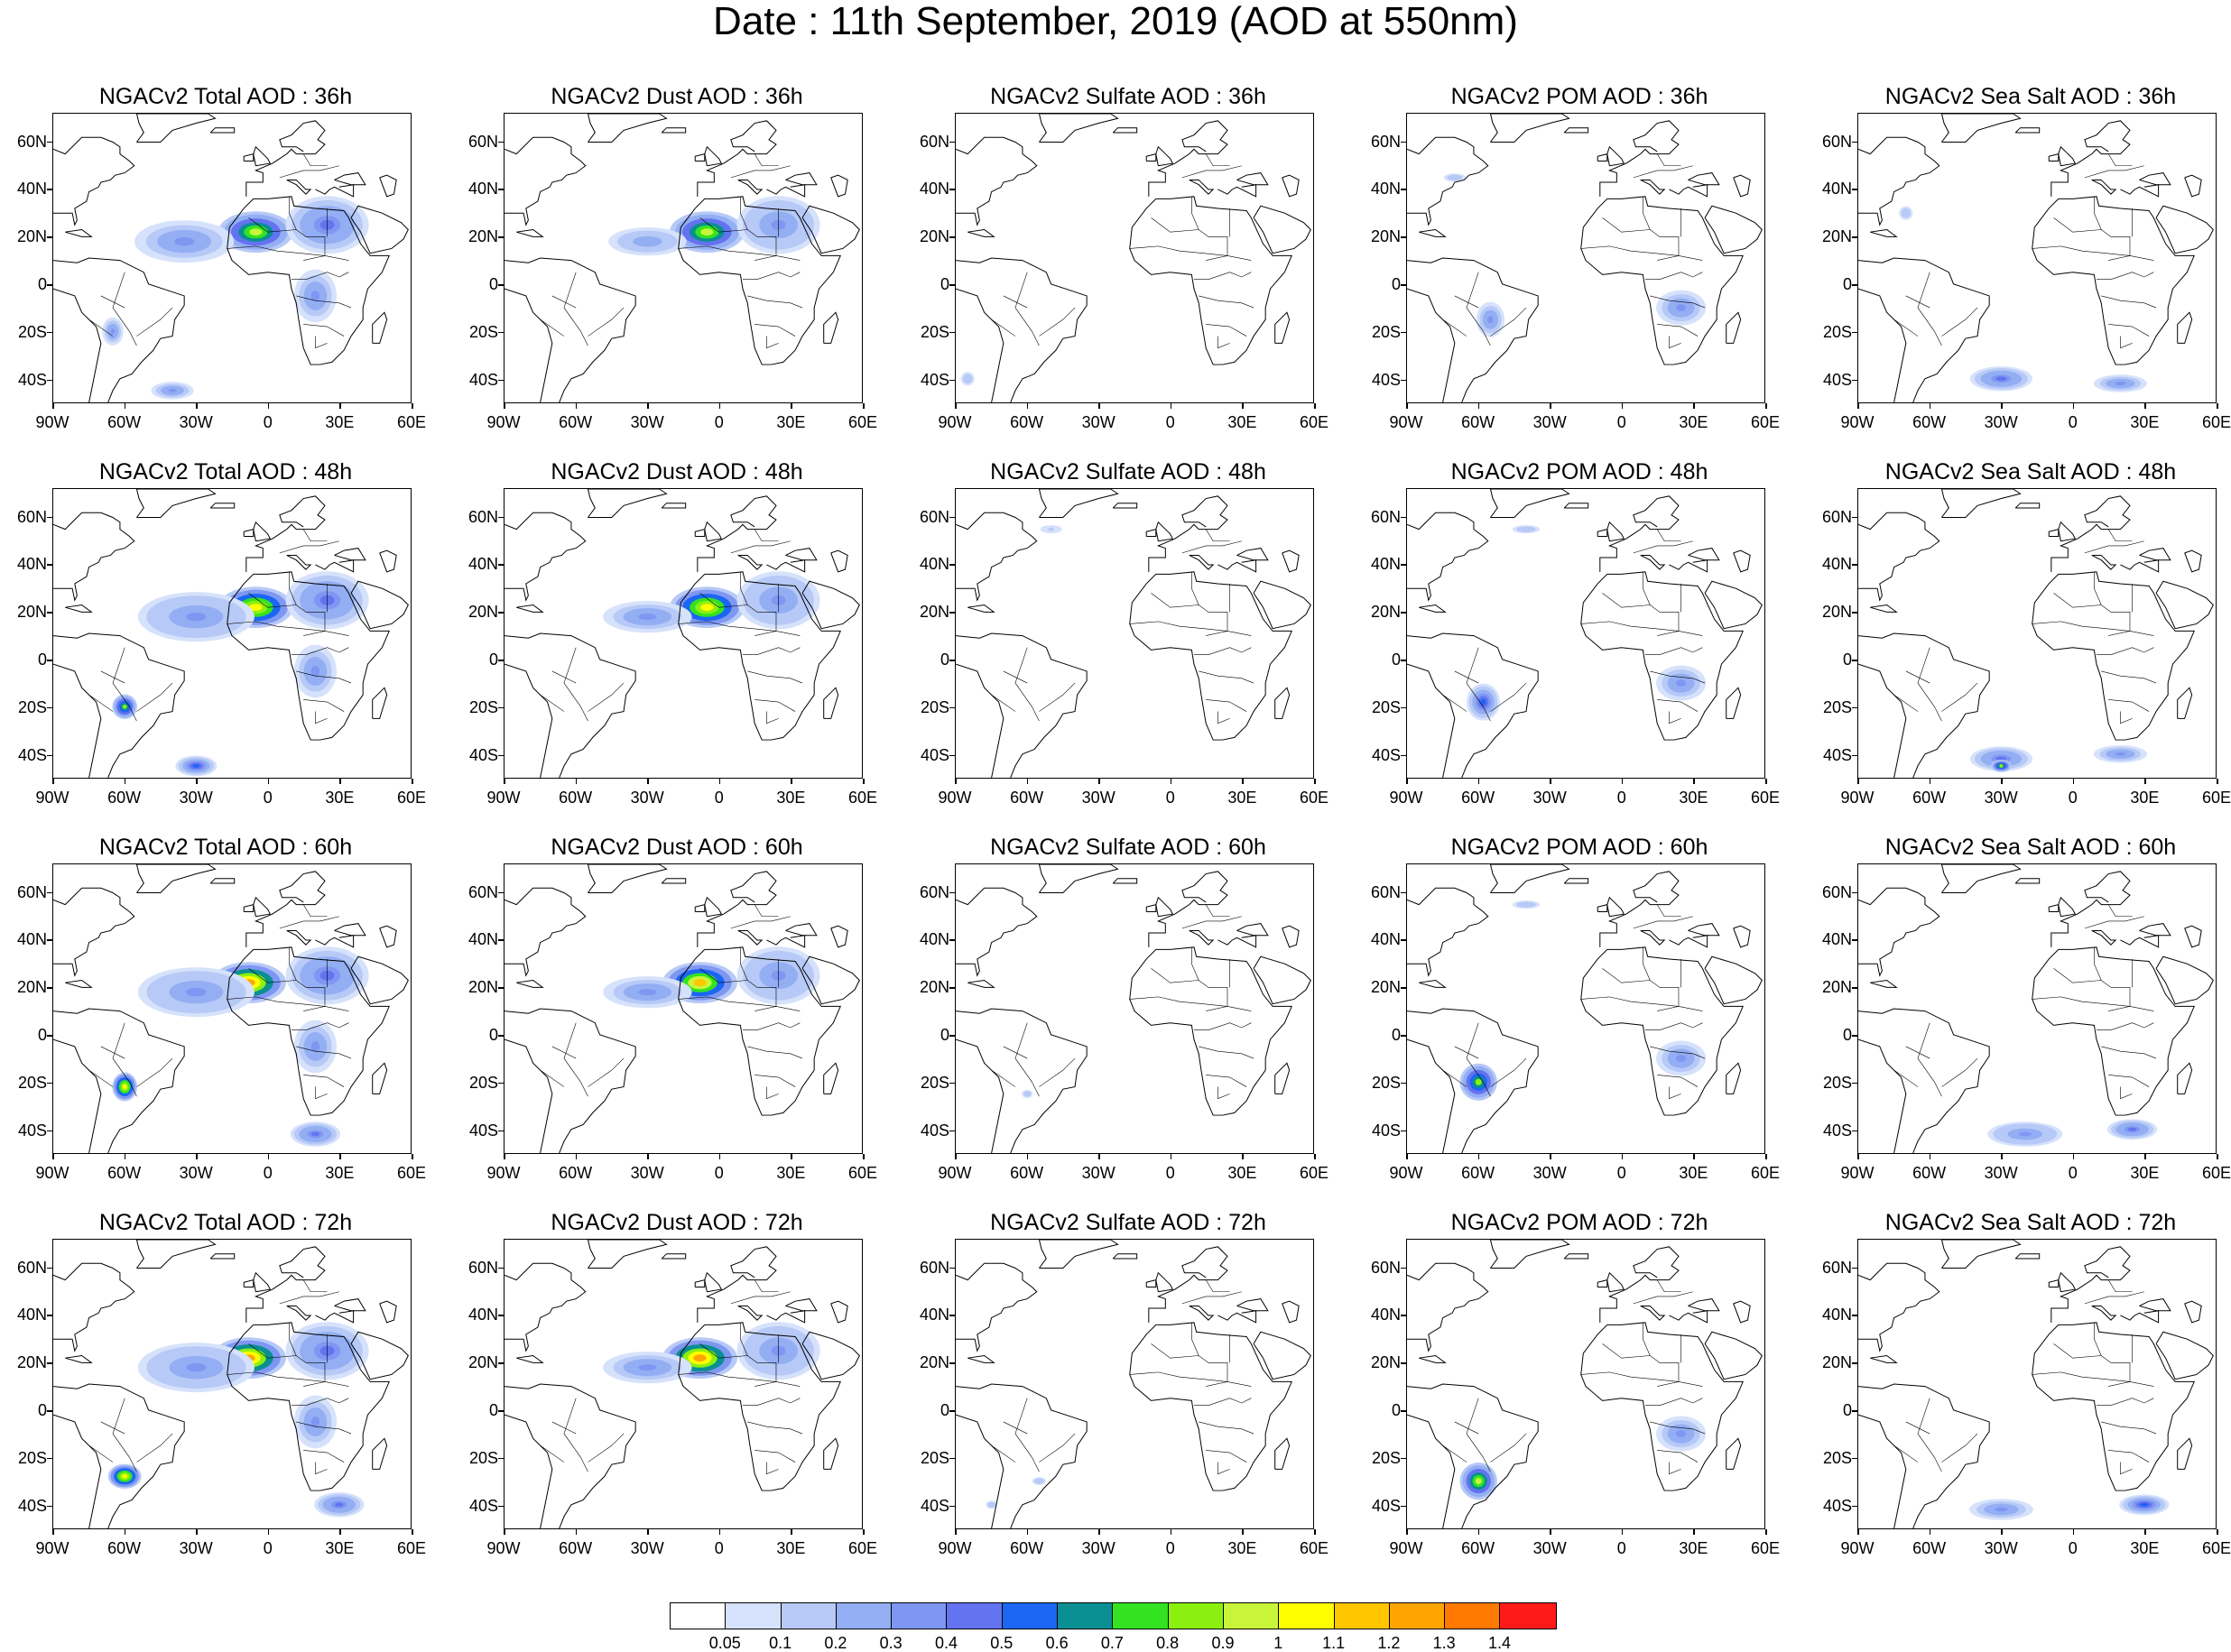  I want to click on lon-tick-label: 60E, so click(411, 1173).